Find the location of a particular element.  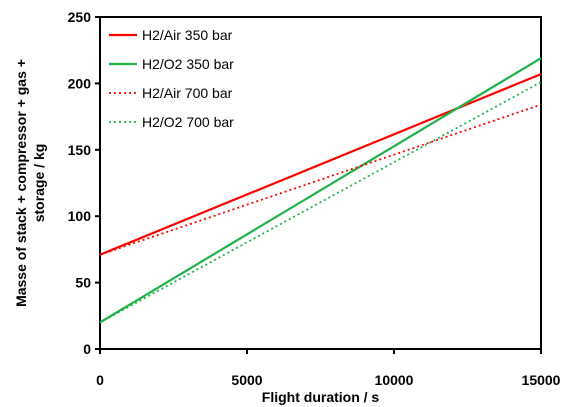

x-axis-title: Flight duration / s is located at coordinates (321, 397).